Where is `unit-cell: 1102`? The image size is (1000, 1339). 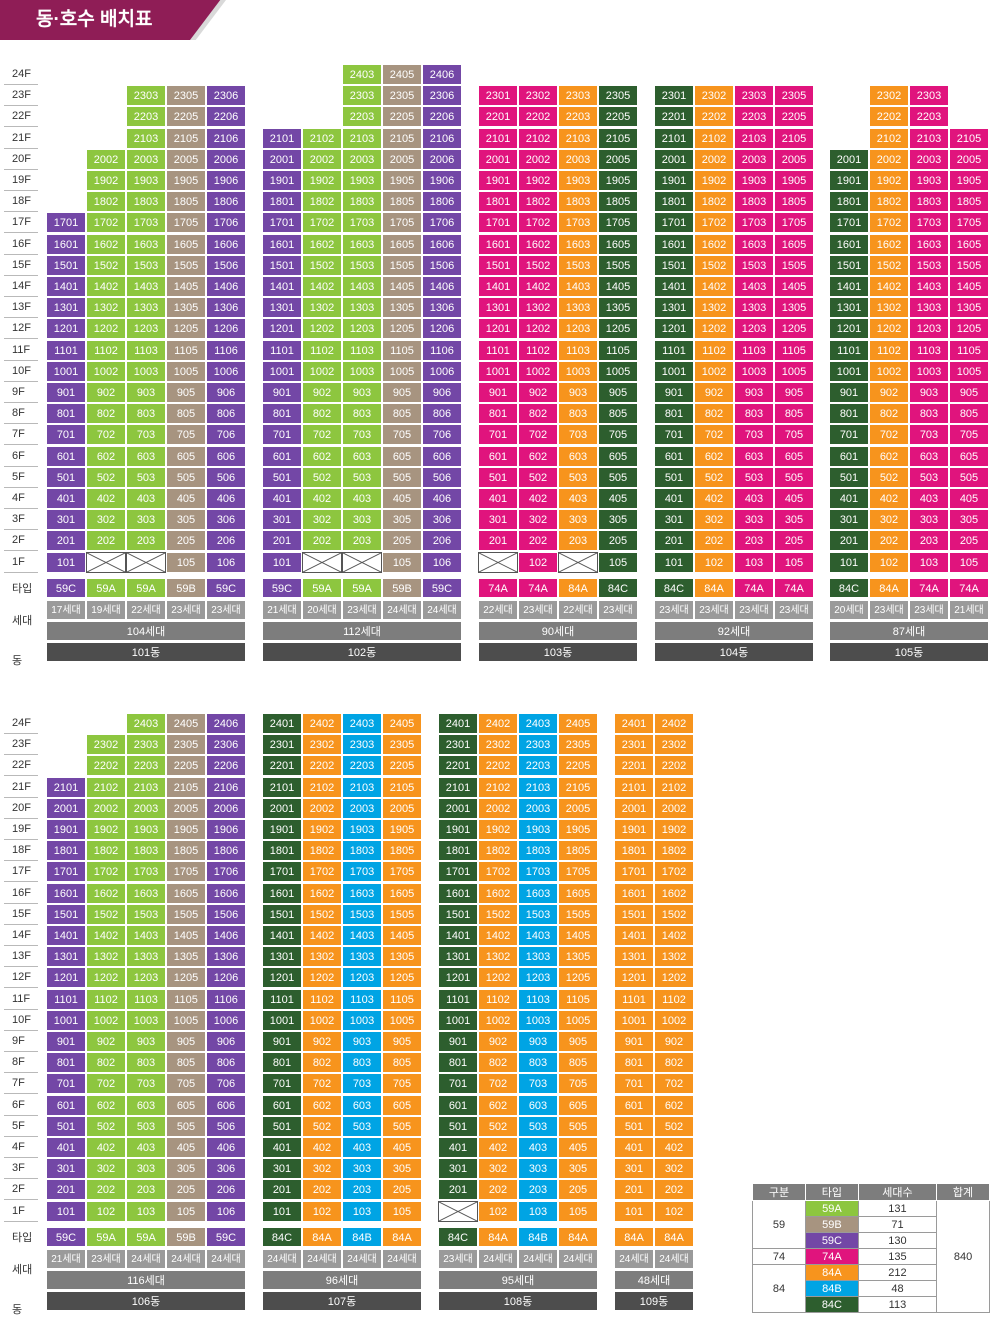
unit-cell: 1102 is located at coordinates (538, 350).